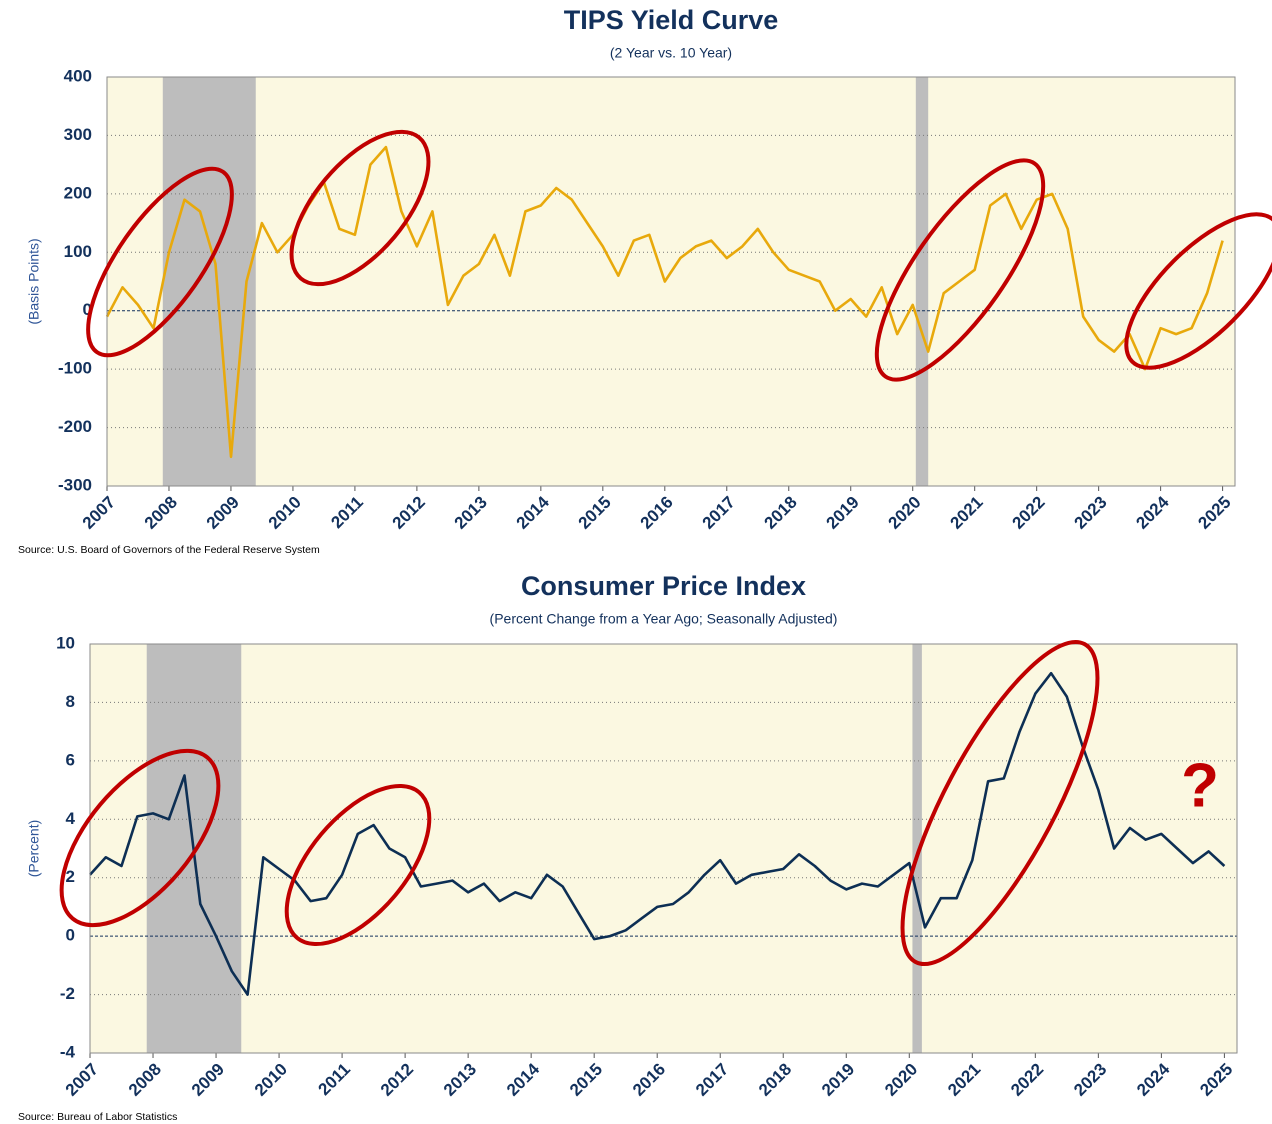  I want to click on y-tick-label: 200, so click(78, 192).